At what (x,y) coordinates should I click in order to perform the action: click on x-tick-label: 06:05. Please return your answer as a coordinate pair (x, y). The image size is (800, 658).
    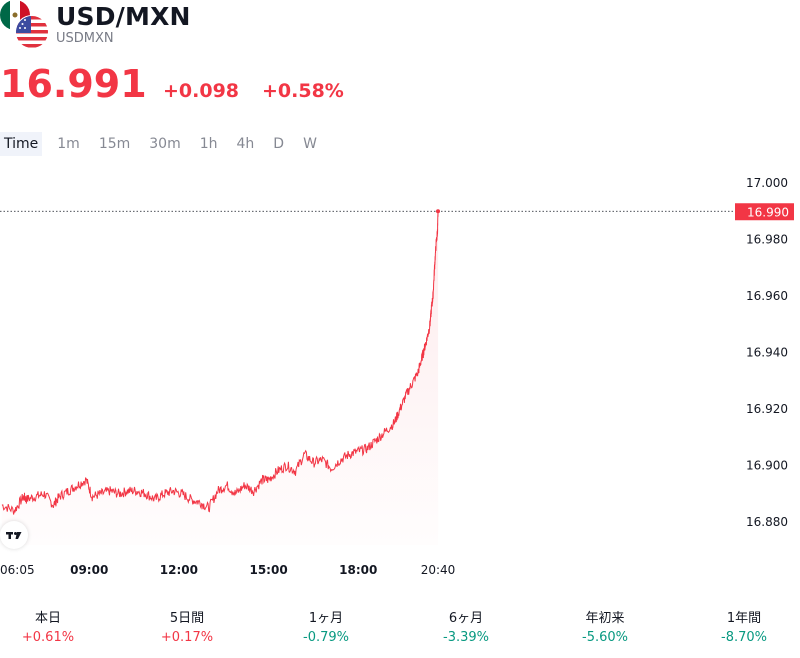
    Looking at the image, I should click on (17, 570).